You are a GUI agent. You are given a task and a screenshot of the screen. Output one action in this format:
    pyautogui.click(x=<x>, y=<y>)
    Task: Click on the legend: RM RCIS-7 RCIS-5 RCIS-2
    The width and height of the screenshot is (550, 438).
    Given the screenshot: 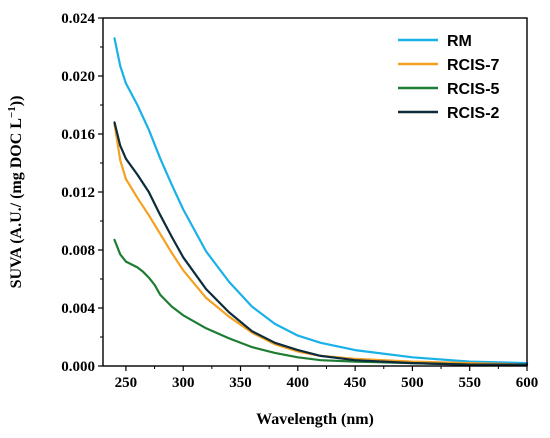 What is the action you would take?
    pyautogui.click(x=449, y=77)
    